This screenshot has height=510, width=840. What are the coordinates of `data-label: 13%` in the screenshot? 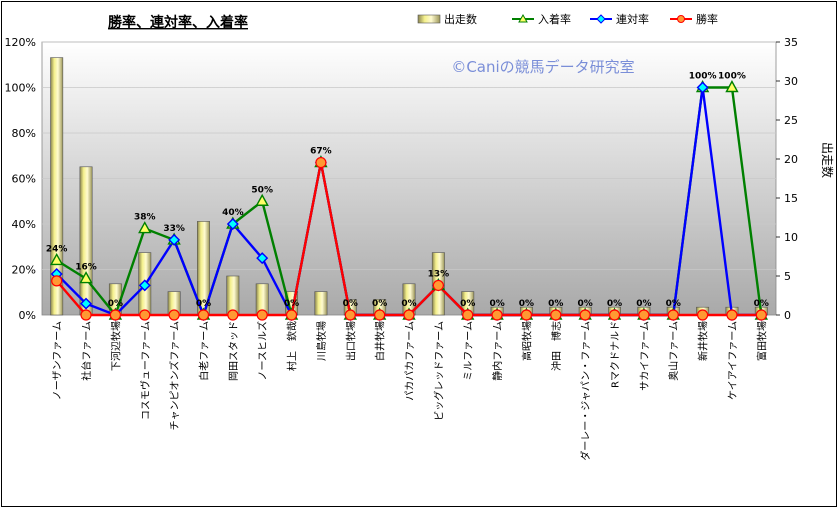 It's located at (439, 274).